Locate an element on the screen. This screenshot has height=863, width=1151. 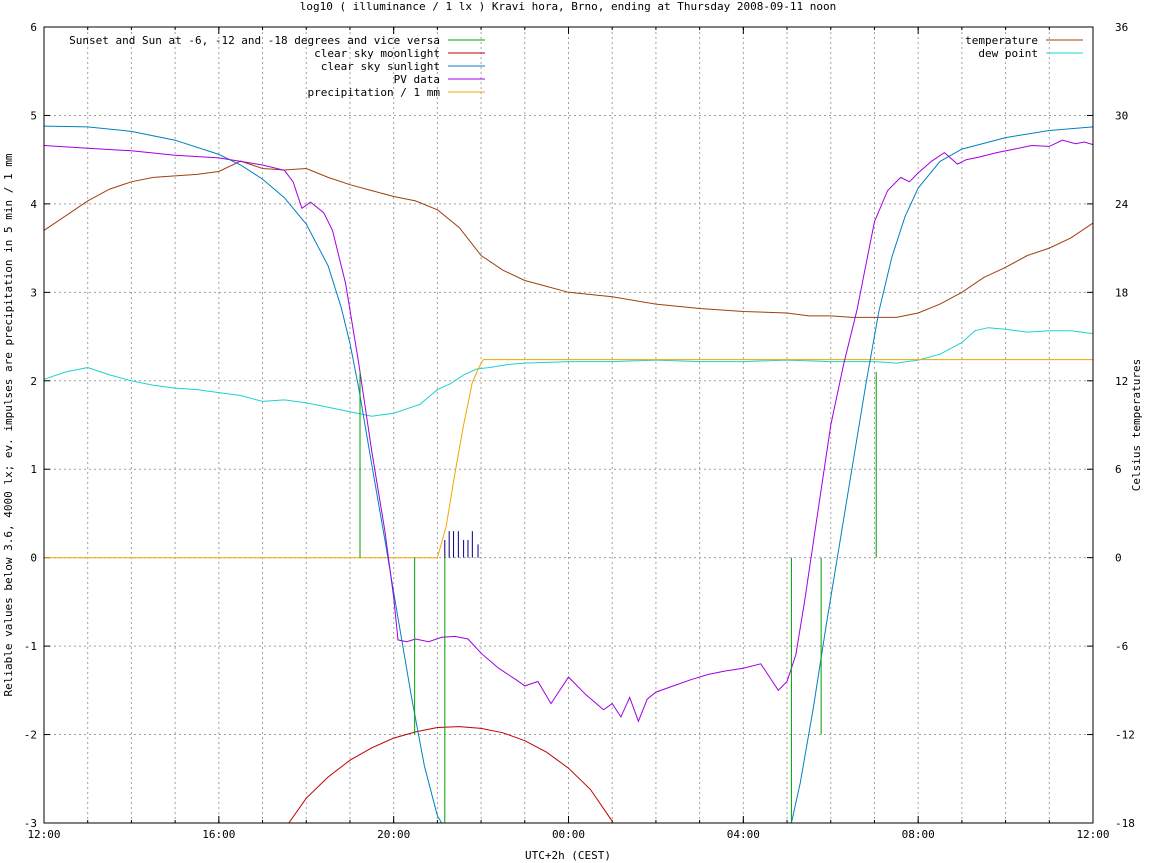
x-tick-label: 20:00 is located at coordinates (393, 834).